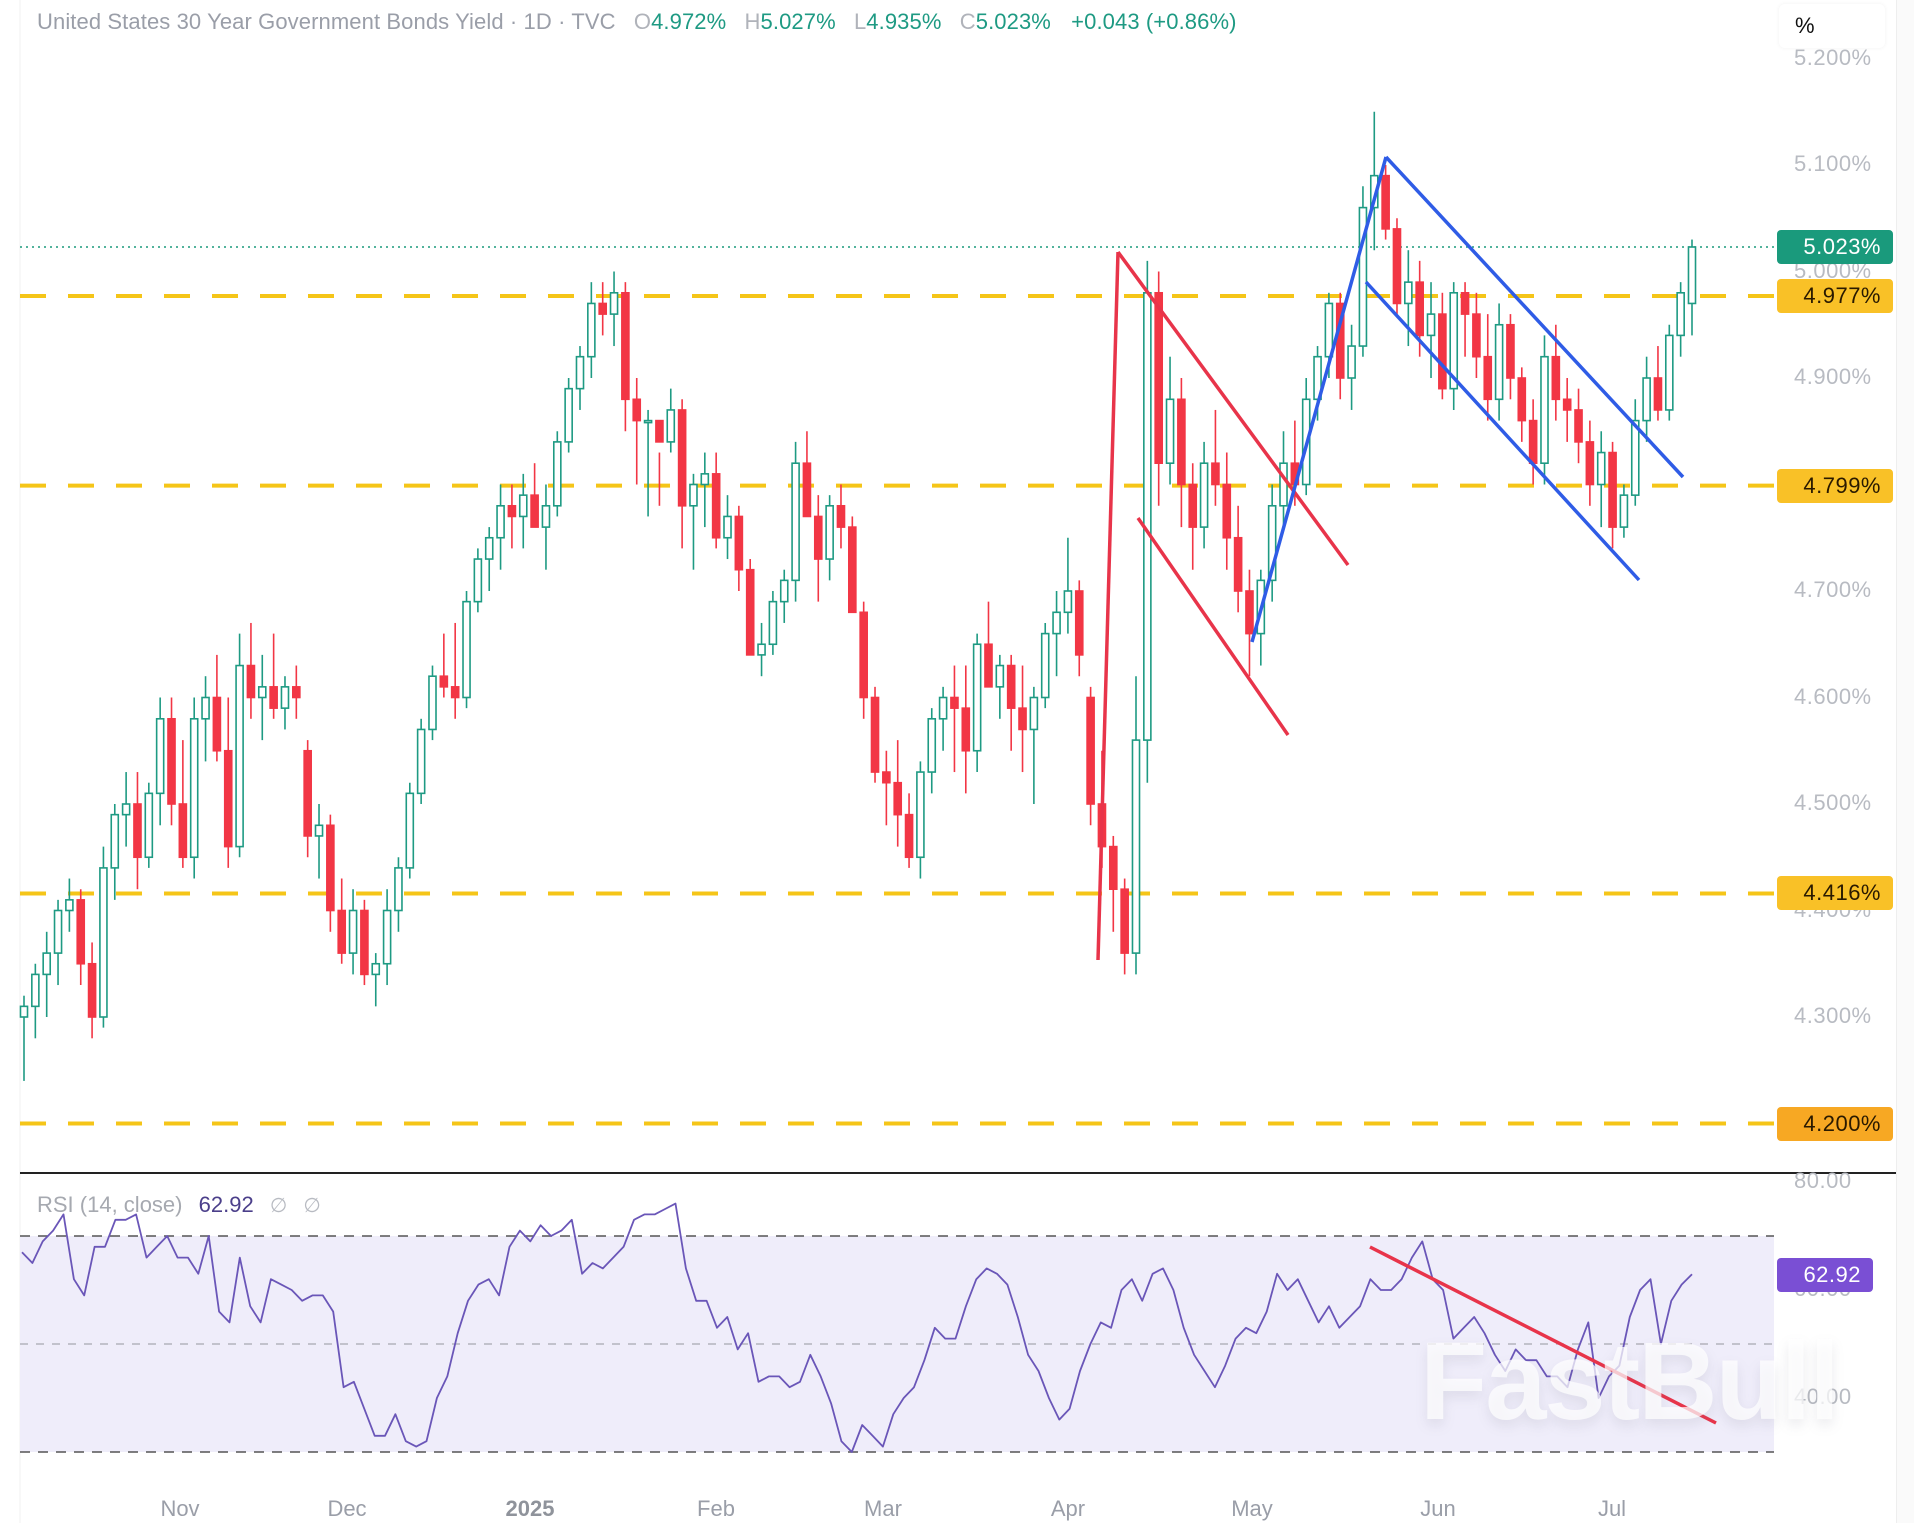 The image size is (1914, 1523). I want to click on trendline-red-lower, so click(1213, 626).